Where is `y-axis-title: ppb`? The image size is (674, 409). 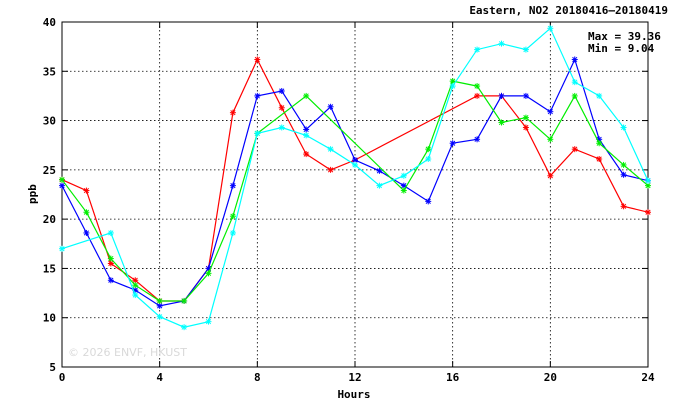 y-axis-title: ppb is located at coordinates (32, 194).